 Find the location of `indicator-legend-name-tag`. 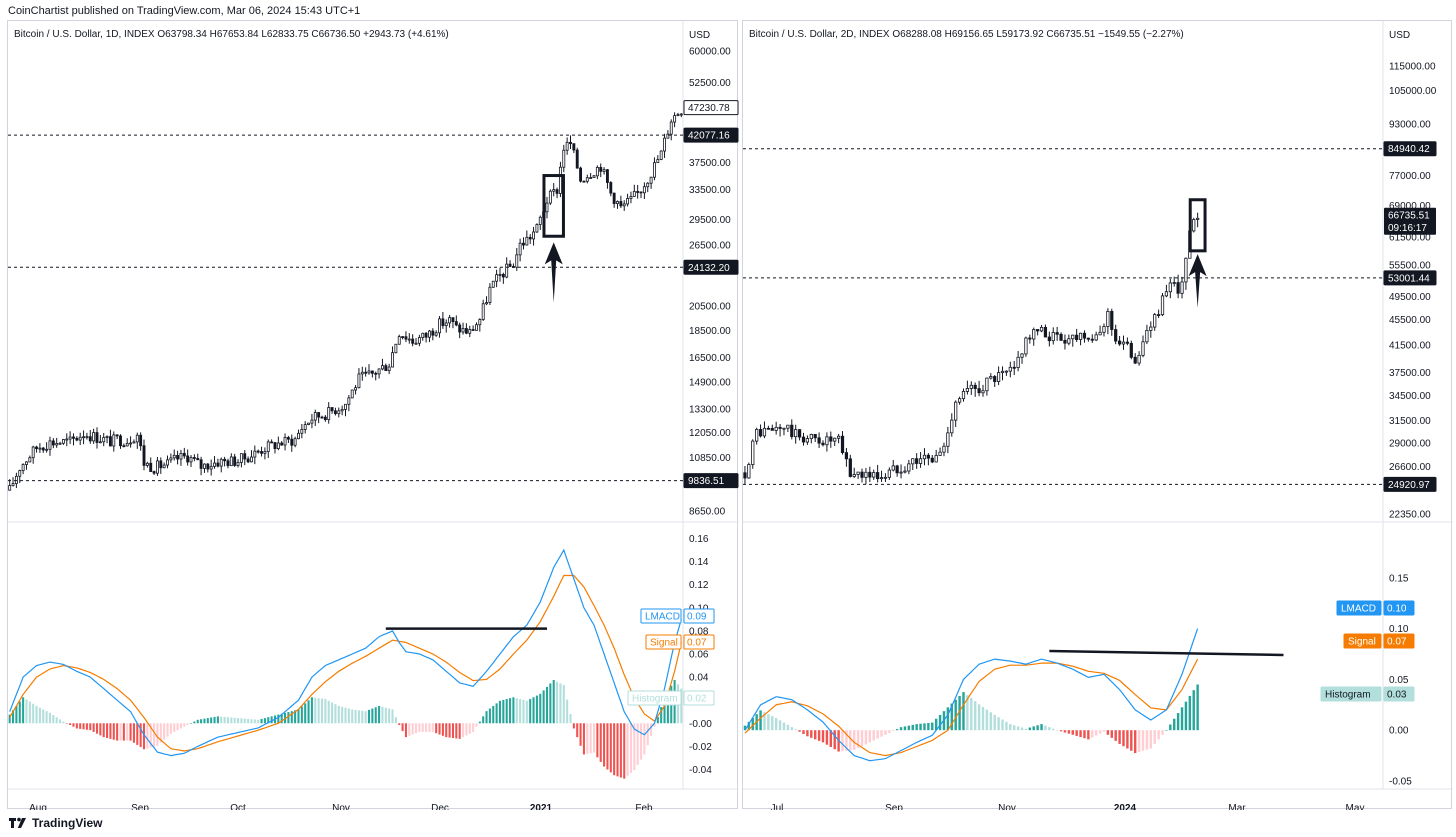

indicator-legend-name-tag is located at coordinates (663, 642).